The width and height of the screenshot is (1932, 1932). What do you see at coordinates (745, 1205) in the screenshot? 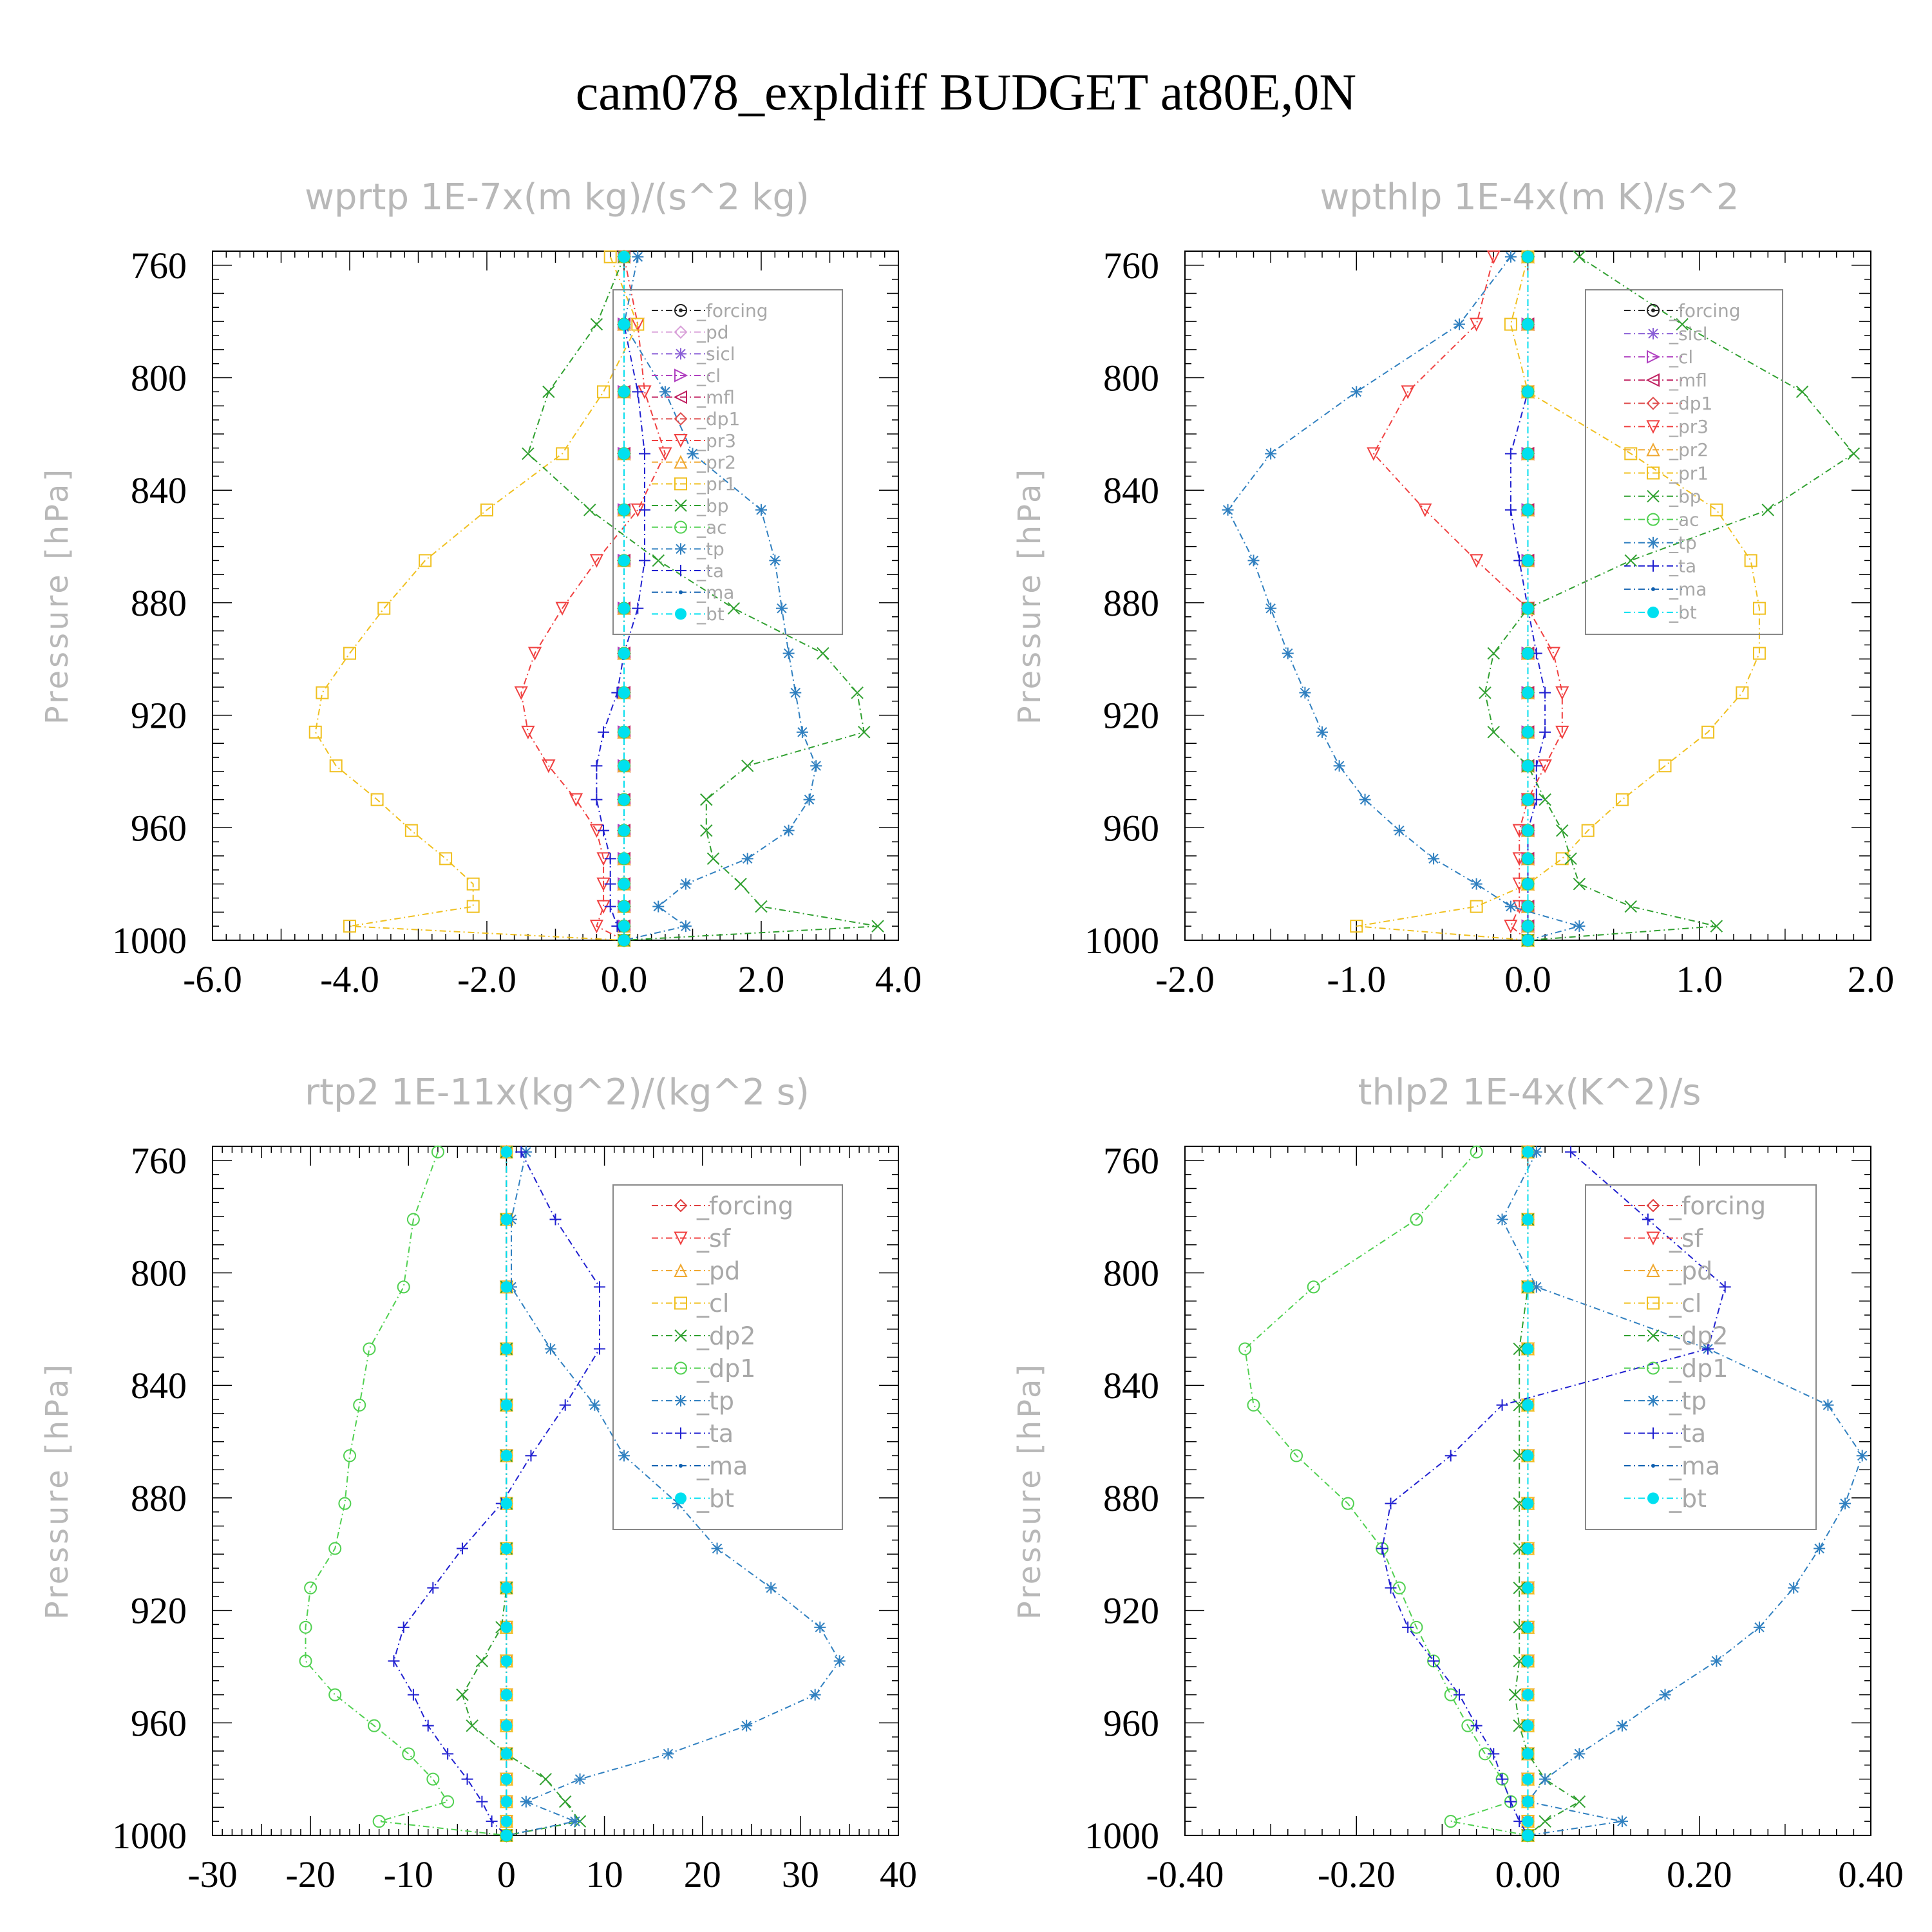
I see `legend-label: _forcing` at bounding box center [745, 1205].